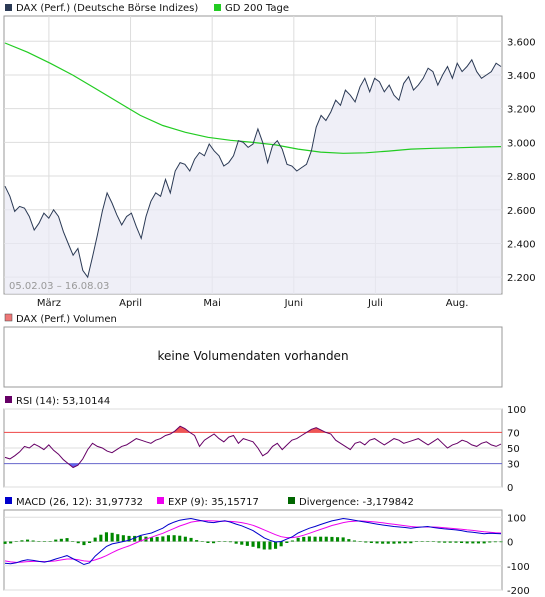 This screenshot has height=597, width=545. I want to click on price-x-tick-label-5: Aug., so click(457, 303).